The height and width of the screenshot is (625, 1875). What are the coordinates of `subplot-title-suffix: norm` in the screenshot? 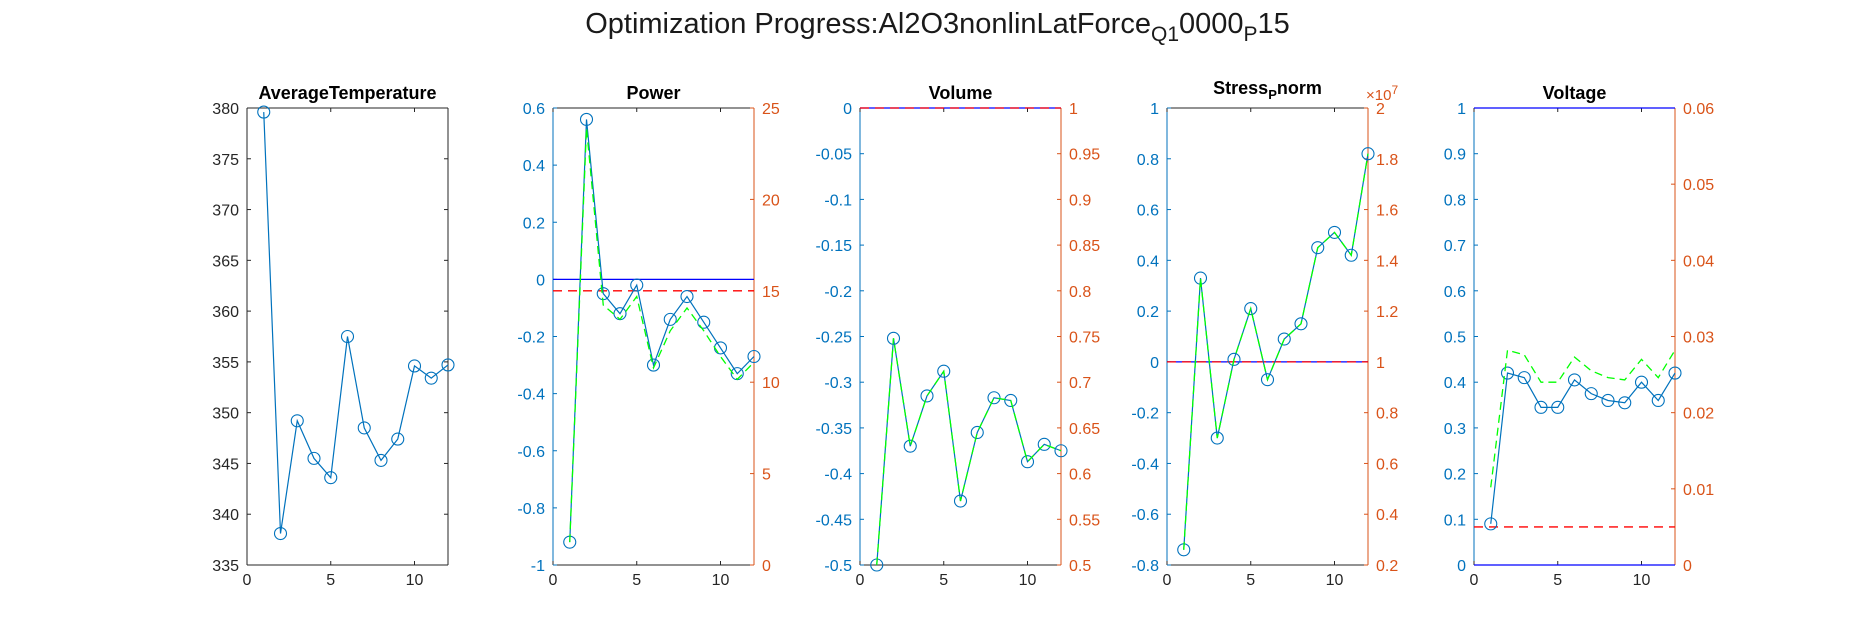 It's located at (1299, 88).